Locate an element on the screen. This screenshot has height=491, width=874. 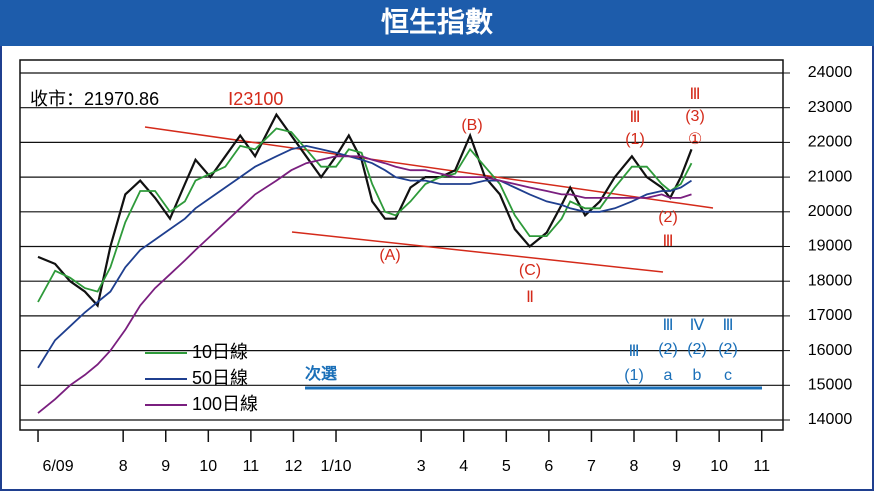
x-tick-label: 6 is located at coordinates (548, 466).